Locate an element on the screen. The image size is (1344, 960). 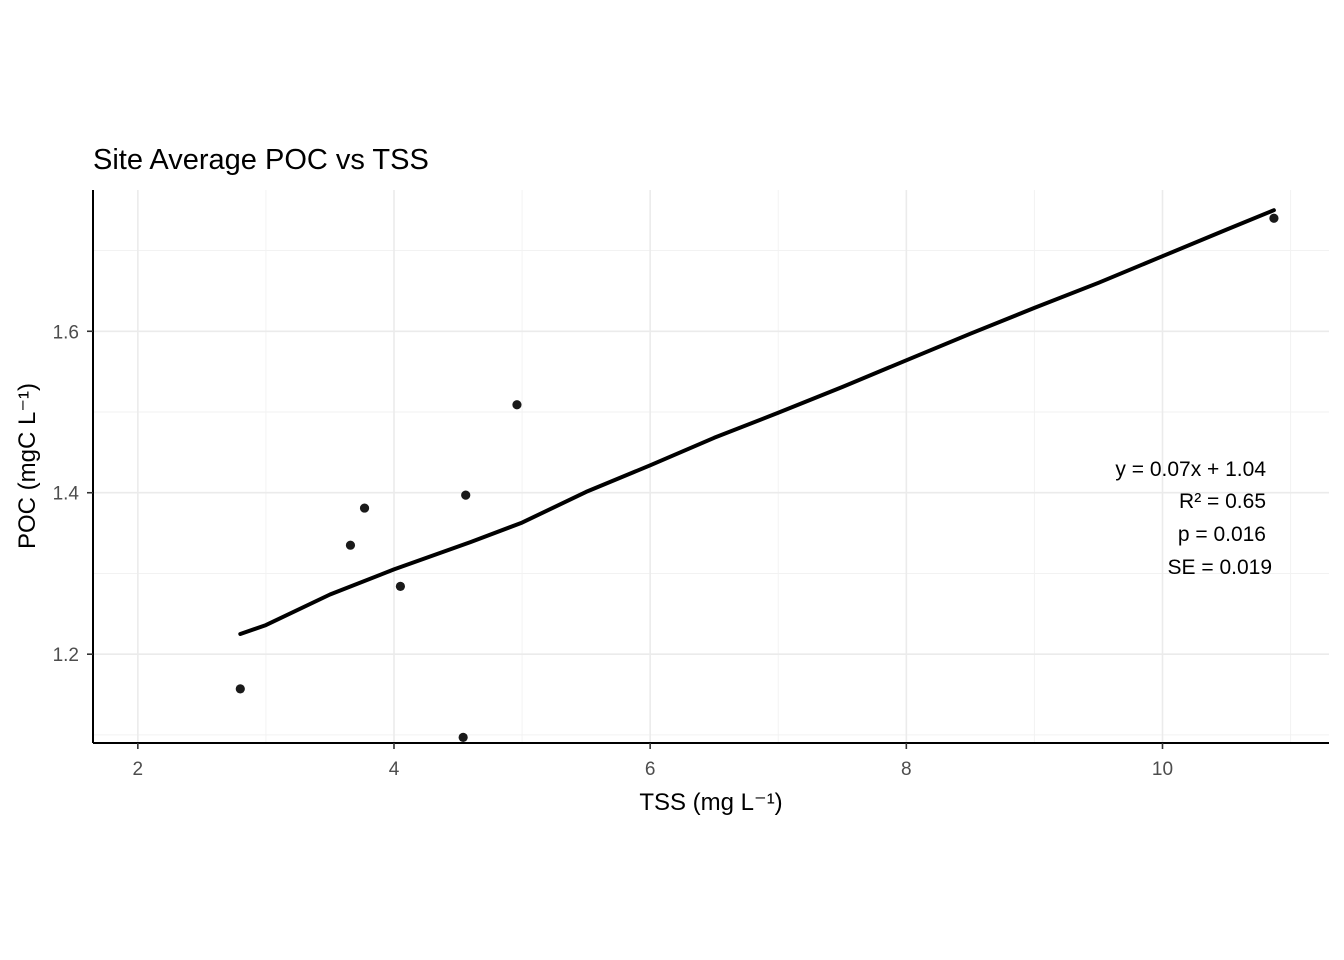
y-axis-ticks: 1.2 1.4 1.6 is located at coordinates (73, 494).